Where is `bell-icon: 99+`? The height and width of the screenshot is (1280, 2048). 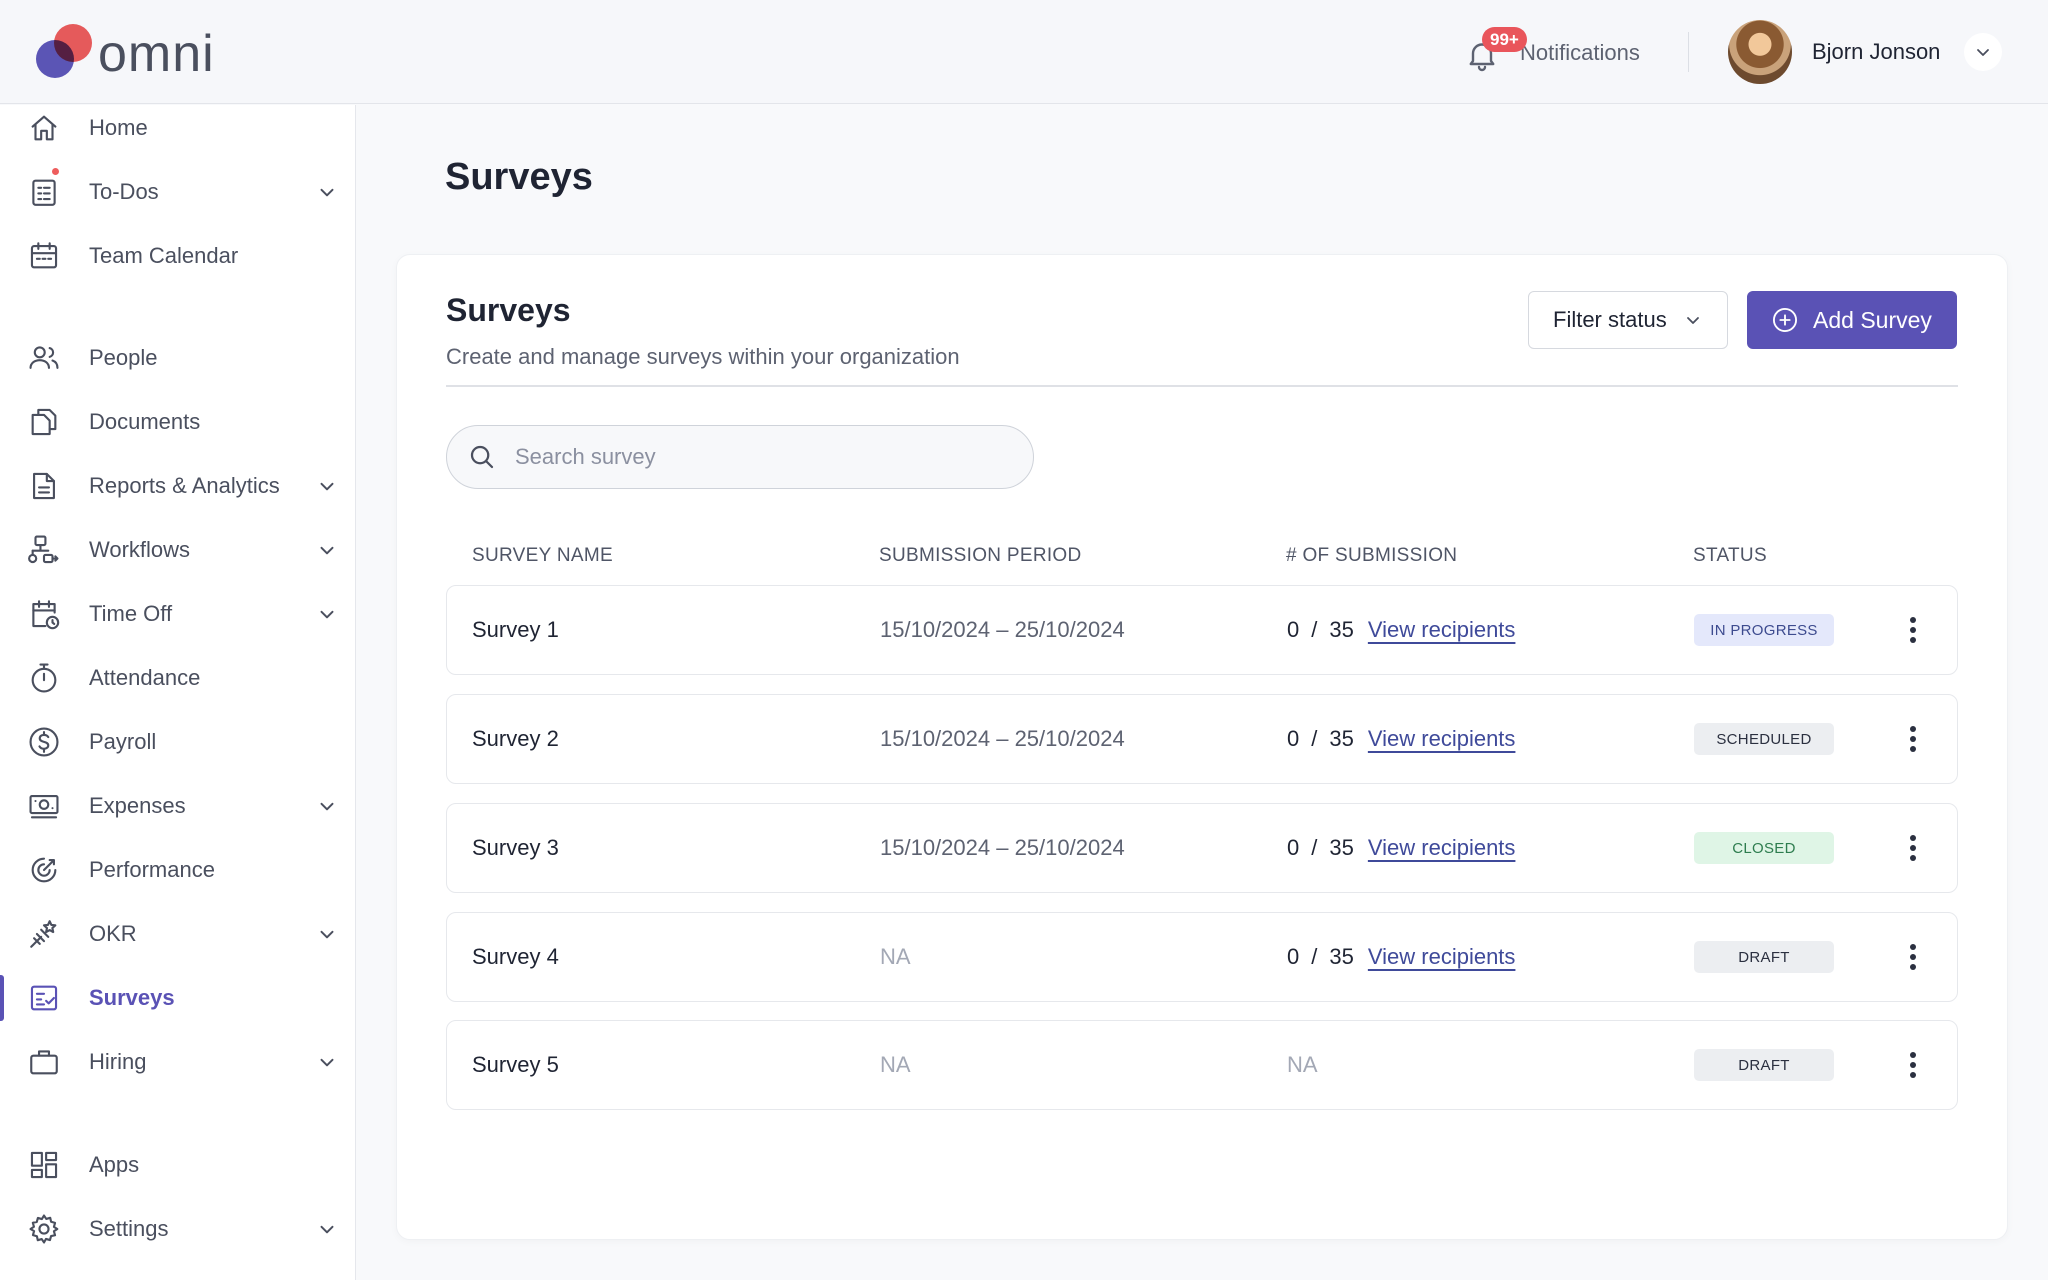
bell-icon: 99+ is located at coordinates (1495, 50).